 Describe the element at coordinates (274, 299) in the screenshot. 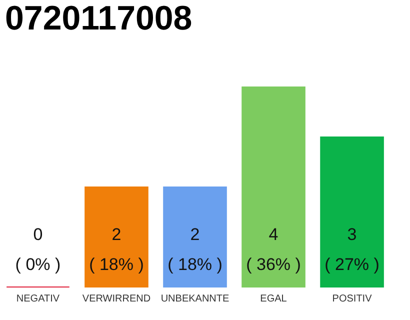

I see `x-tick-label: EGAL` at that location.